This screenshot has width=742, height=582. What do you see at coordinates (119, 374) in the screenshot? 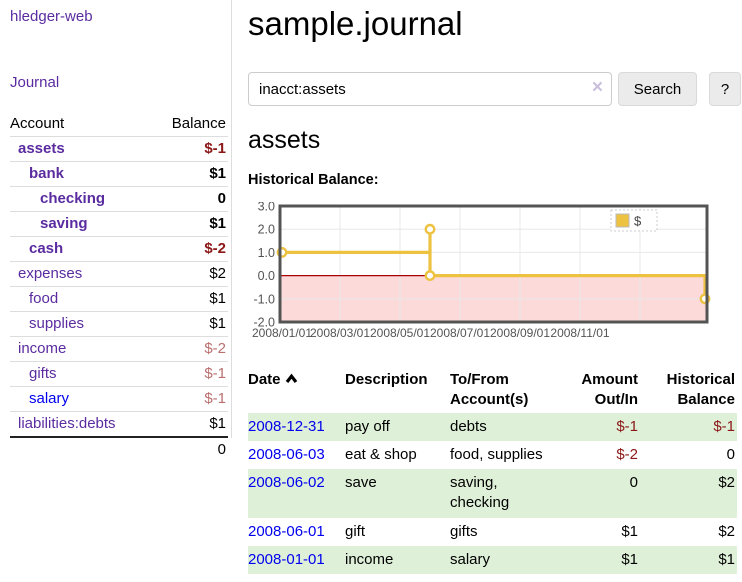
I see `account-row-gifts: gifts $-1` at bounding box center [119, 374].